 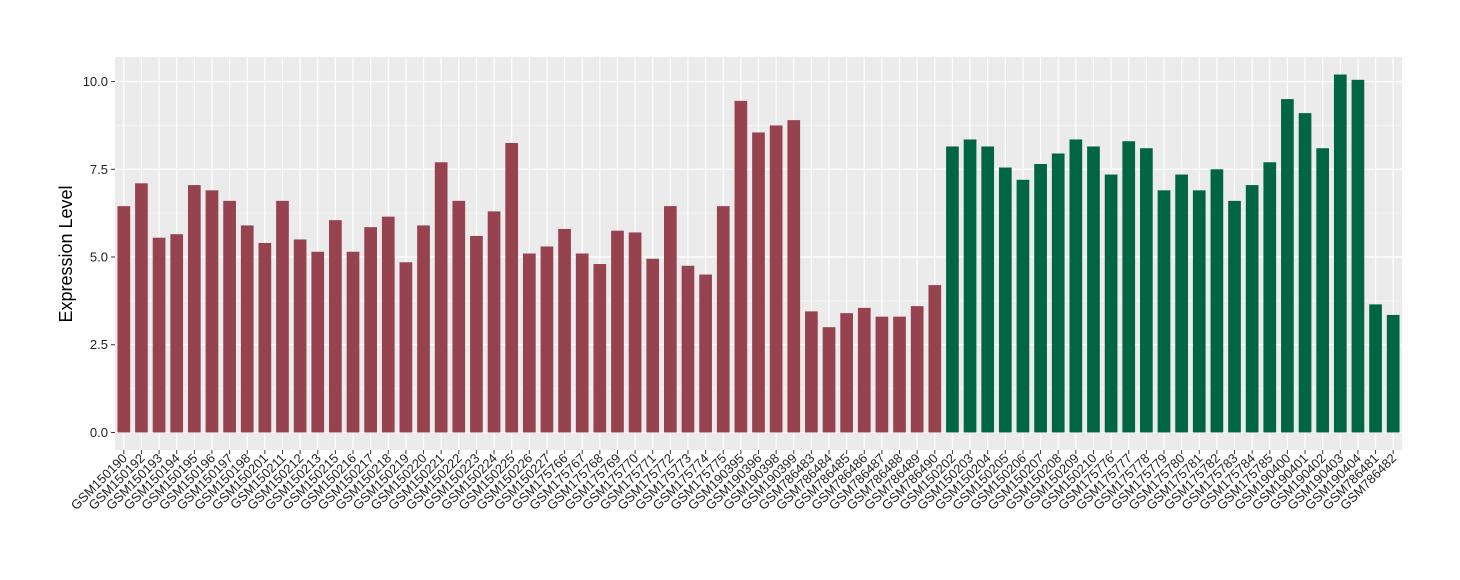 I want to click on y-tick-label: 2.5, so click(x=99, y=344).